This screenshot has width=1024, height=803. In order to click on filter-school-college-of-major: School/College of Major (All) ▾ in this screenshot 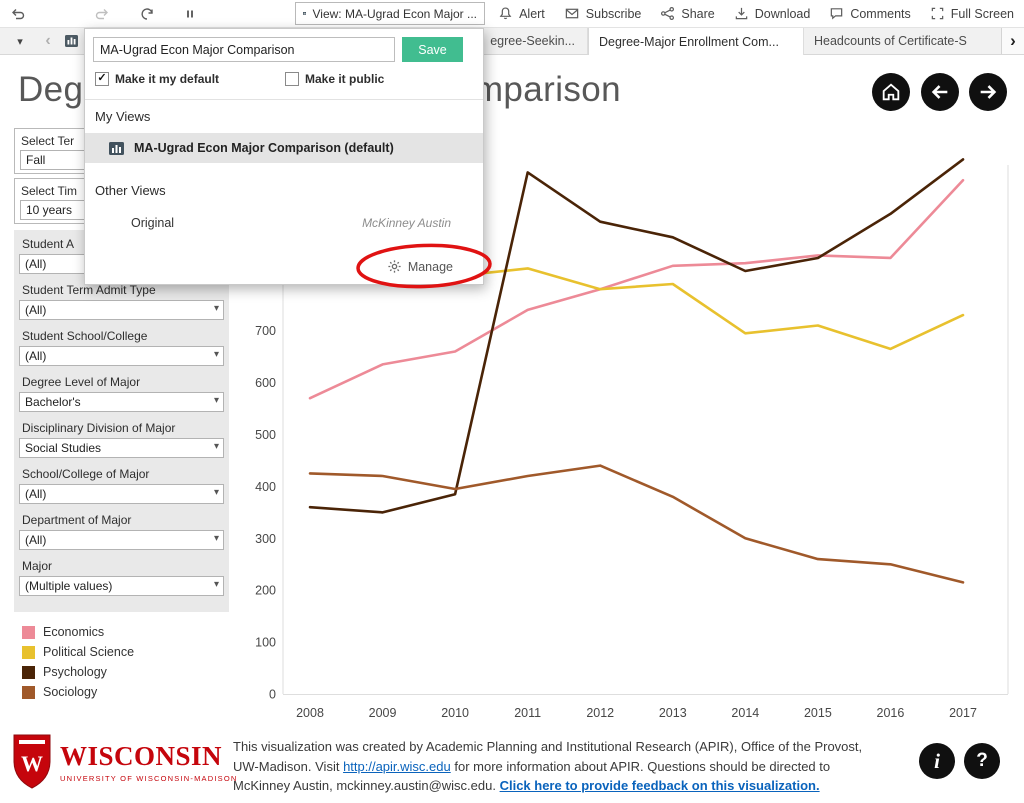, I will do `click(121, 485)`.